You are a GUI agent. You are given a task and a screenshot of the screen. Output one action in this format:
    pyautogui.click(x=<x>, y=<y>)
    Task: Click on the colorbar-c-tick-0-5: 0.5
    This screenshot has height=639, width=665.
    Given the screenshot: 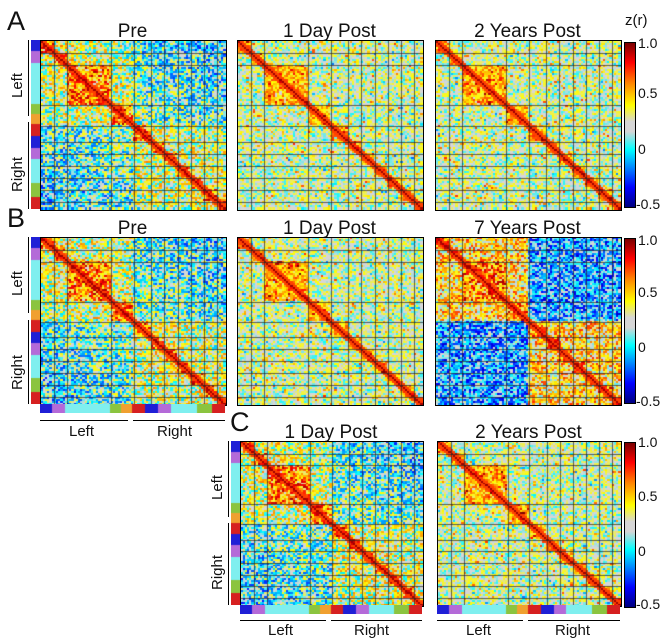 What is the action you would take?
    pyautogui.click(x=648, y=496)
    